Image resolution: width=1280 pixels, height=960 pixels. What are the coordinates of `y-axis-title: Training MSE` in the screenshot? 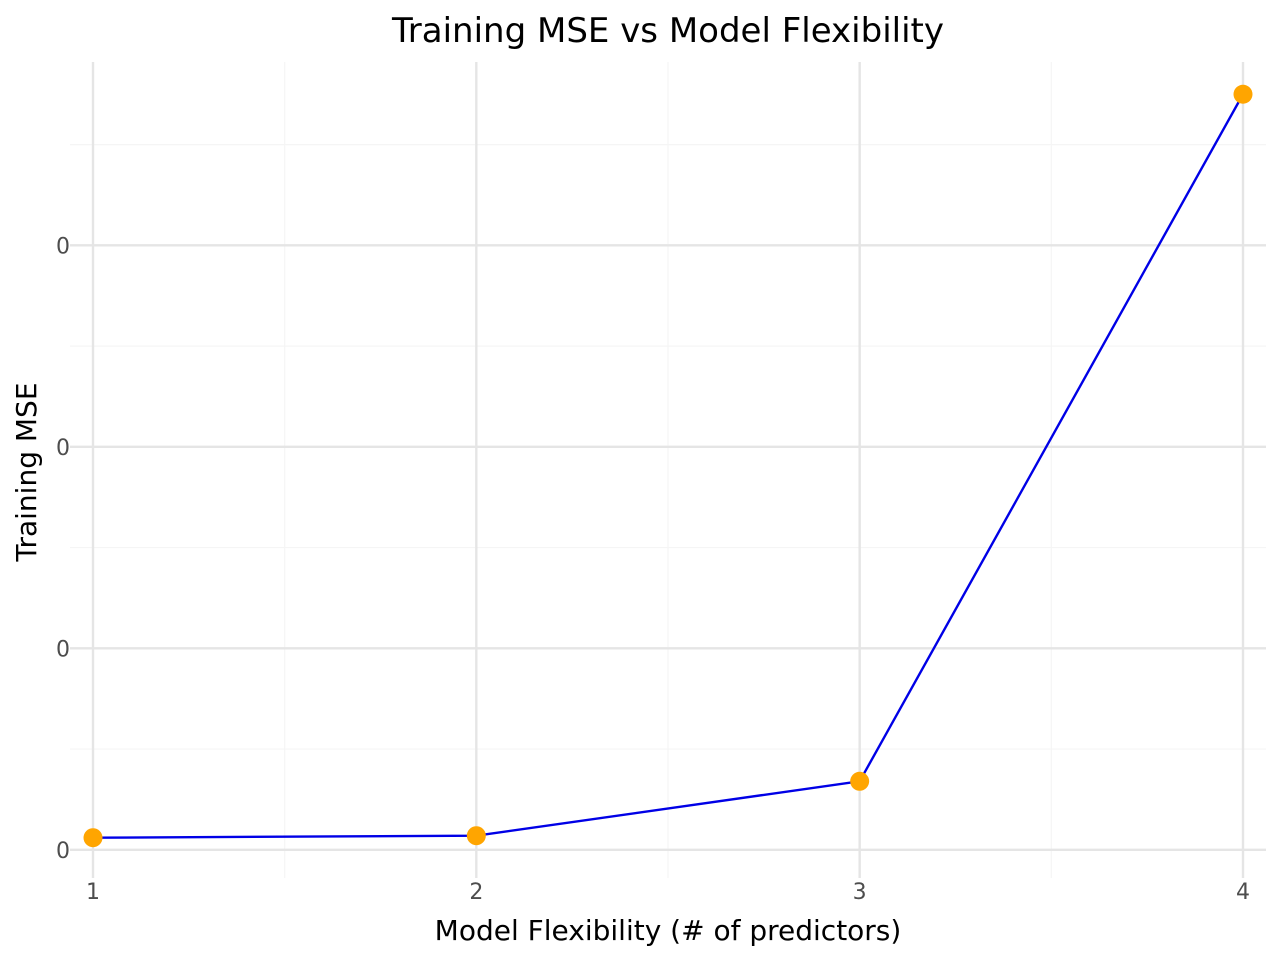 It's located at (26, 472).